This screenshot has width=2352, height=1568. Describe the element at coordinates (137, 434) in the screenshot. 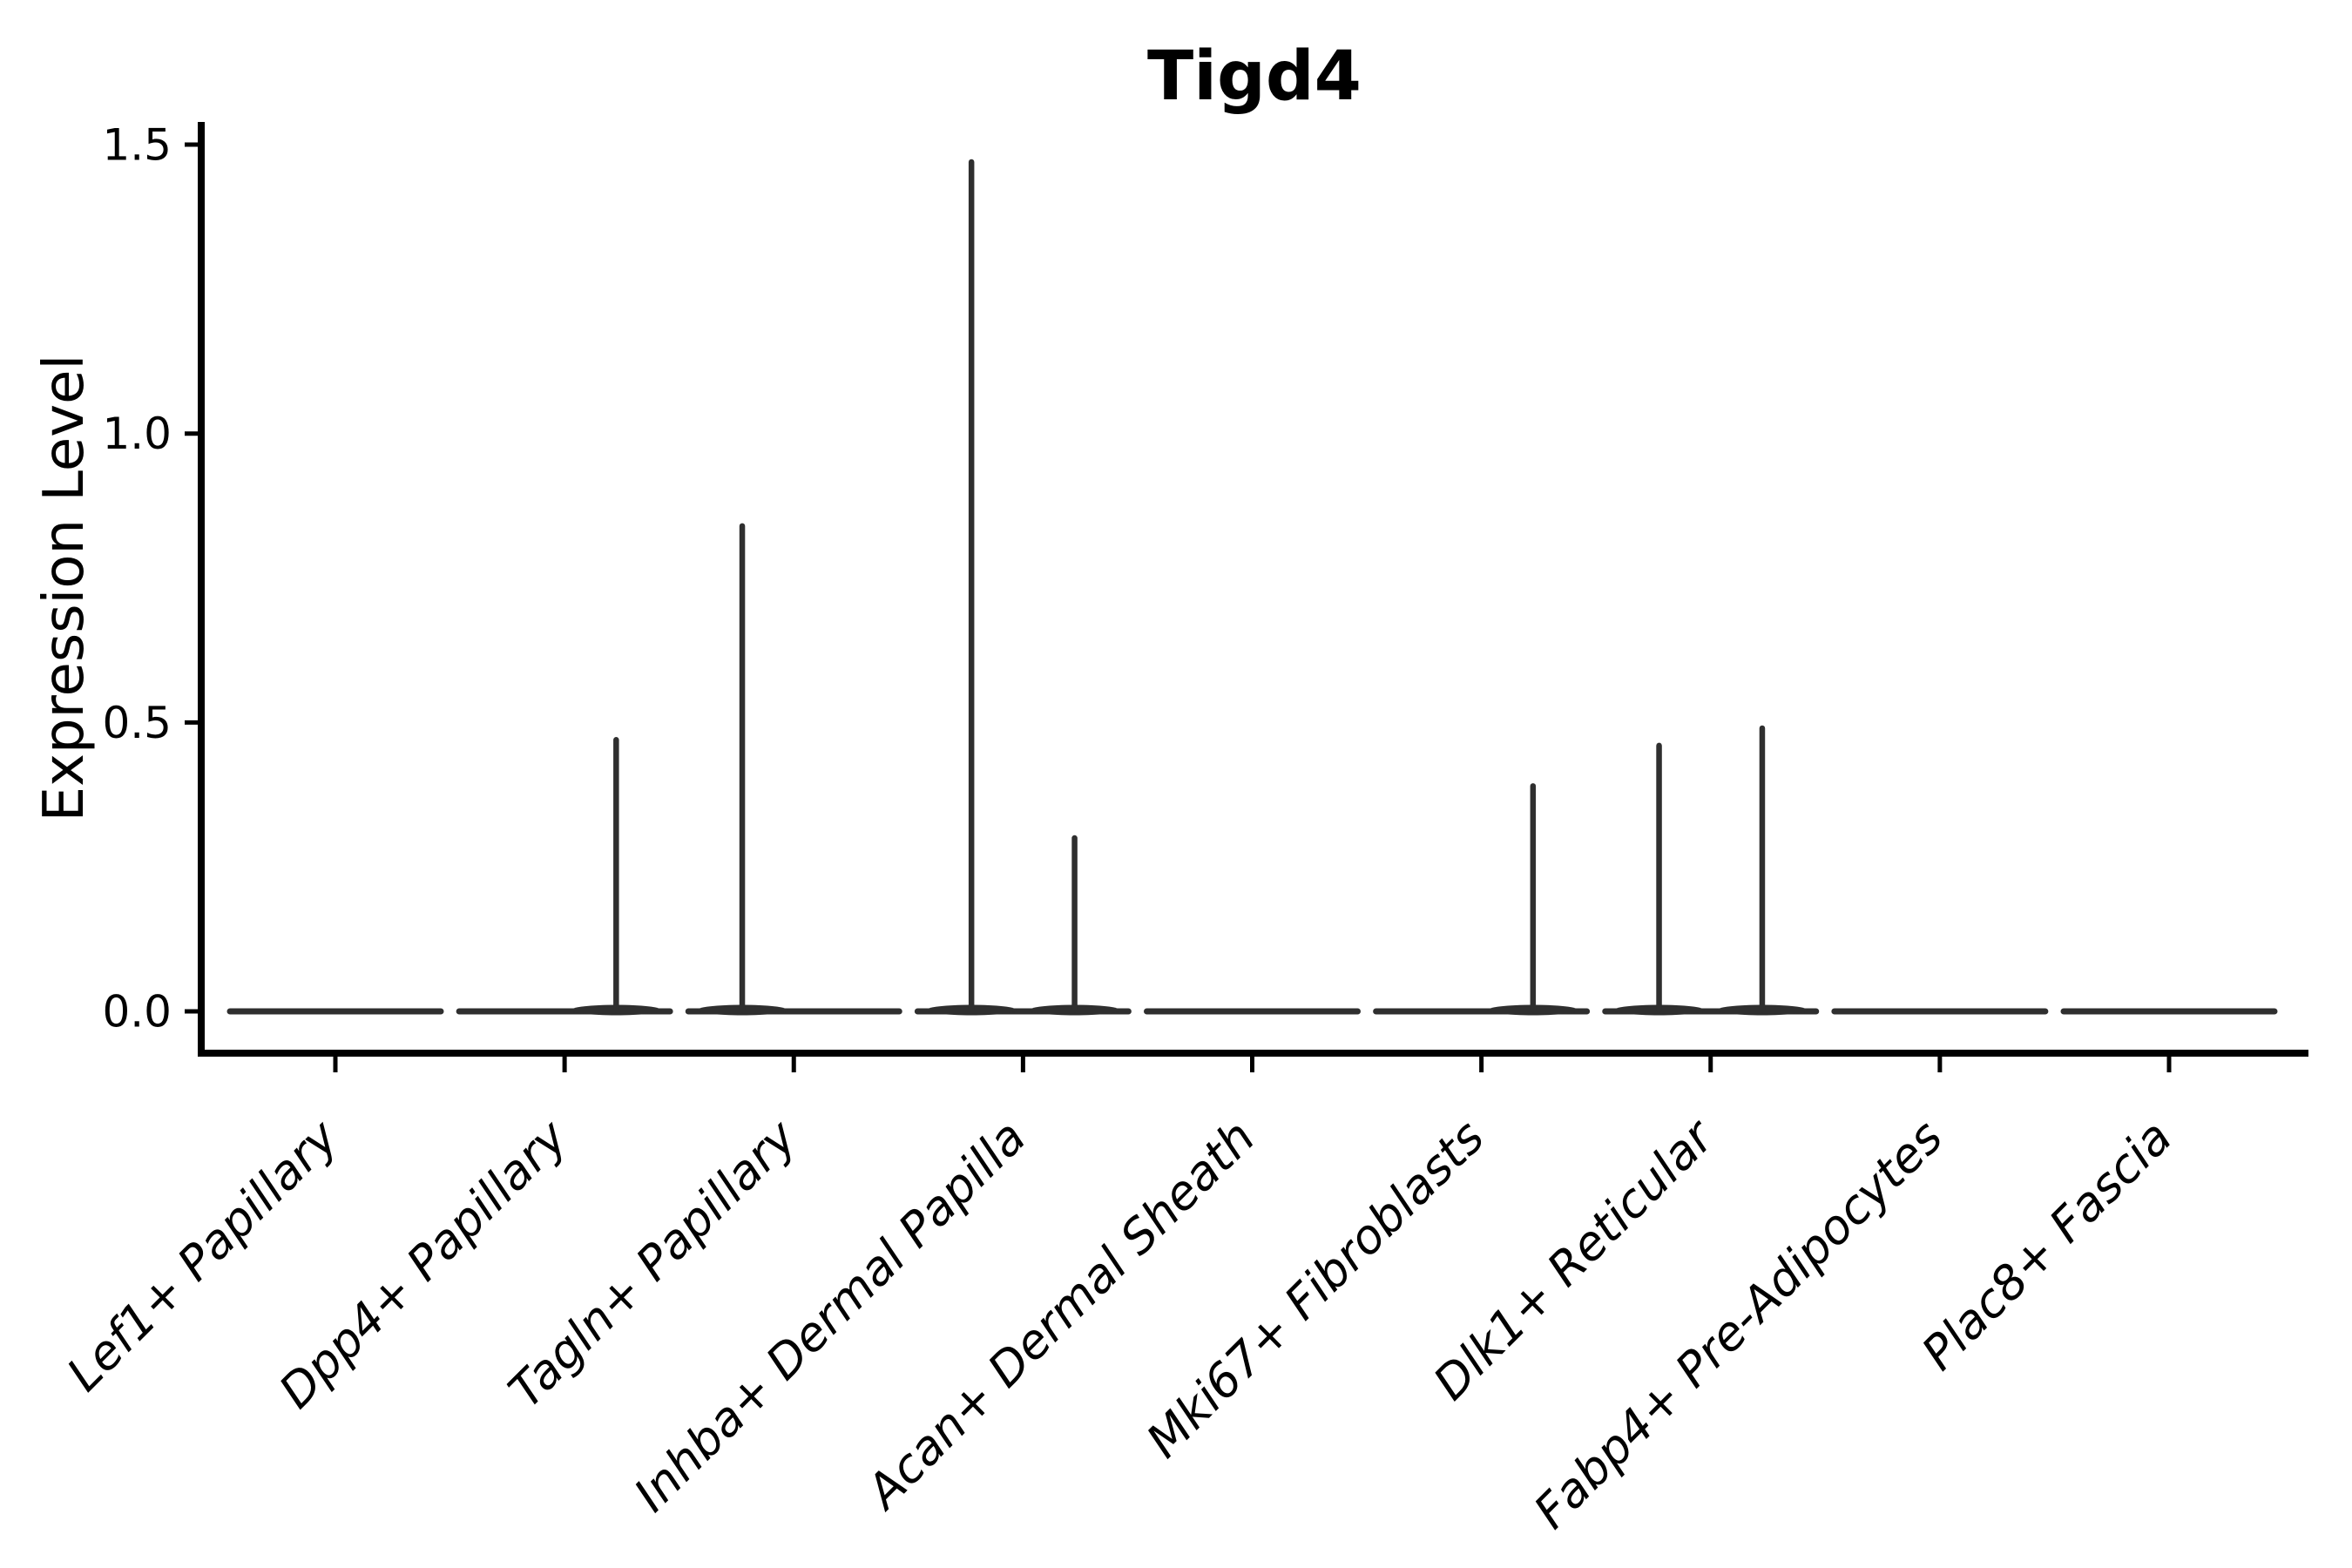

I see `y-tick-label: 1.0` at that location.